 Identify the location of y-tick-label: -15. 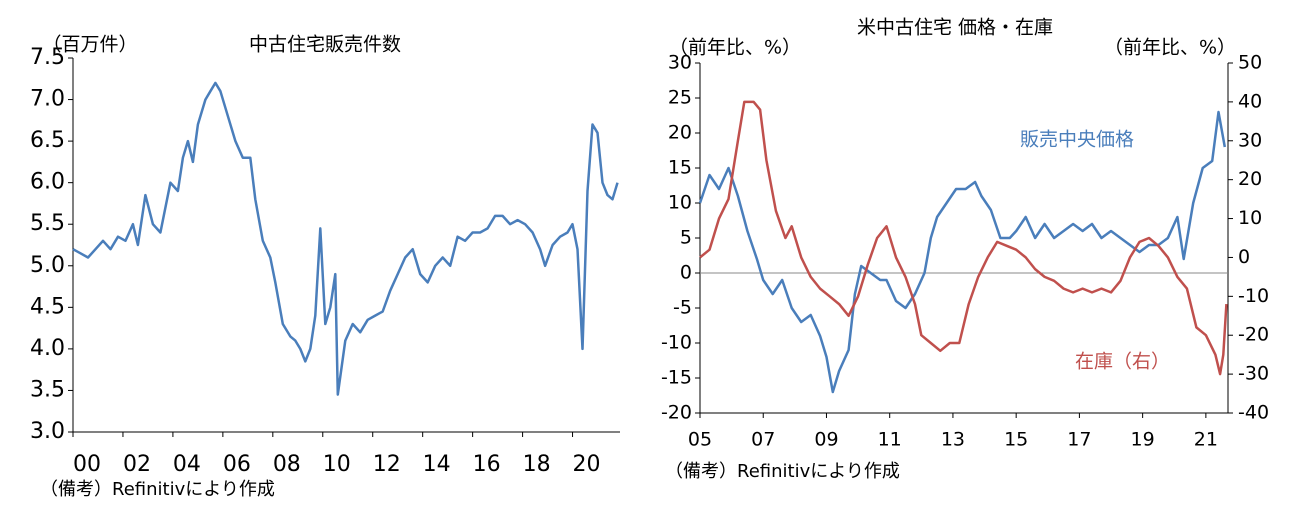
(676, 378).